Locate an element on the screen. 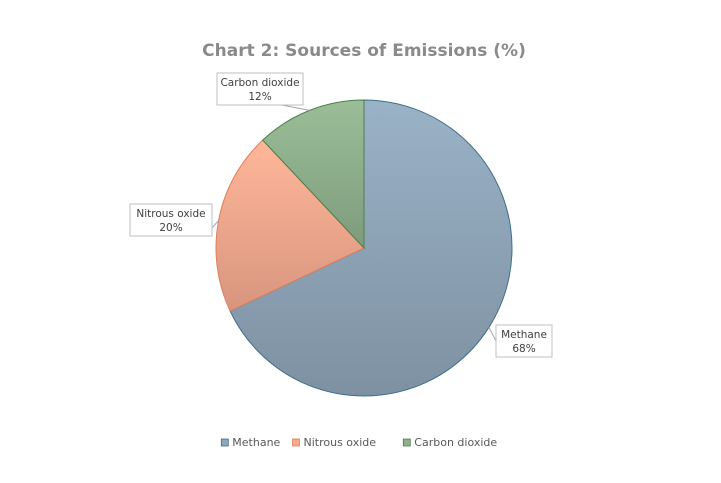 The width and height of the screenshot is (721, 483). data-label-value: 68% is located at coordinates (523, 349).